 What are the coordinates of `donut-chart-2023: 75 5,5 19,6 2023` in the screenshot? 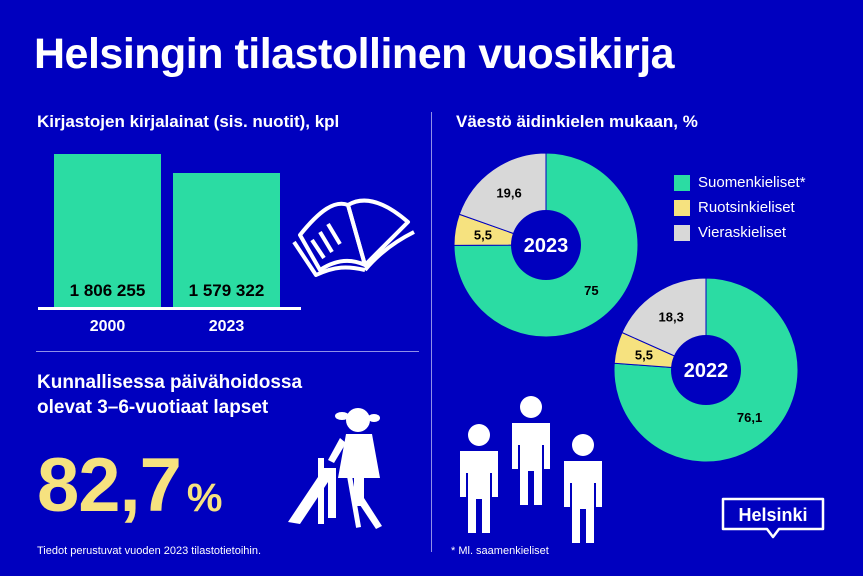 It's located at (546, 245).